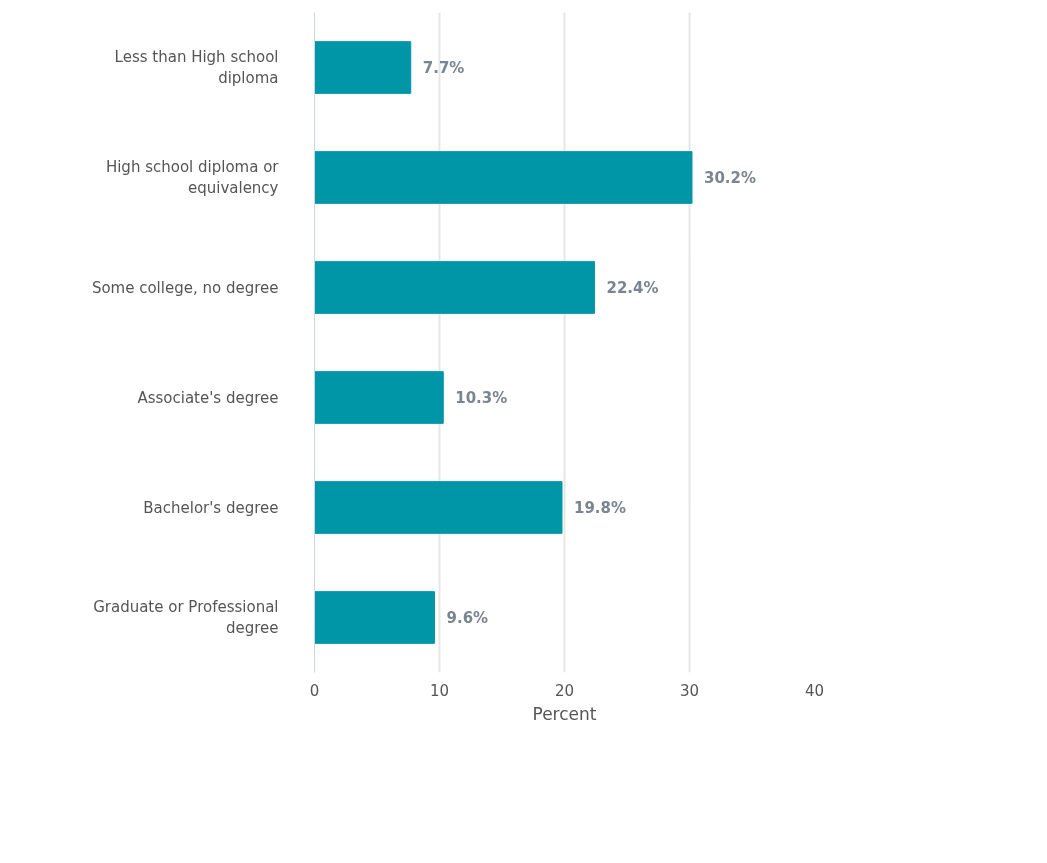 The image size is (1047, 863). What do you see at coordinates (185, 287) in the screenshot?
I see `y-tick-label: Some college, no degree` at bounding box center [185, 287].